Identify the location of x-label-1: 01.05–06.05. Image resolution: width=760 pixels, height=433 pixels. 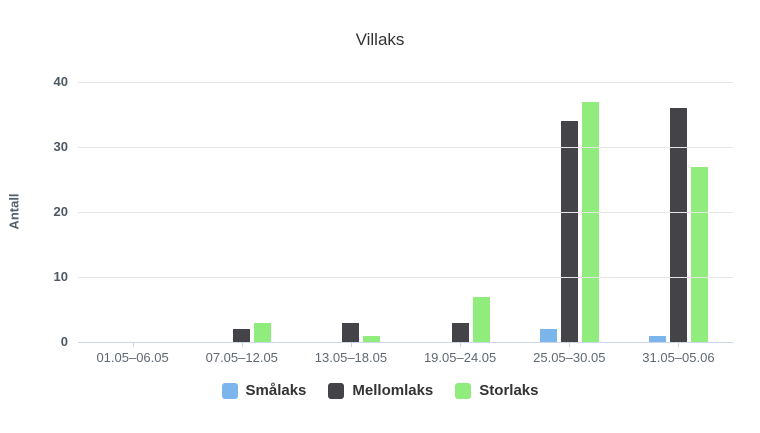
(132, 357).